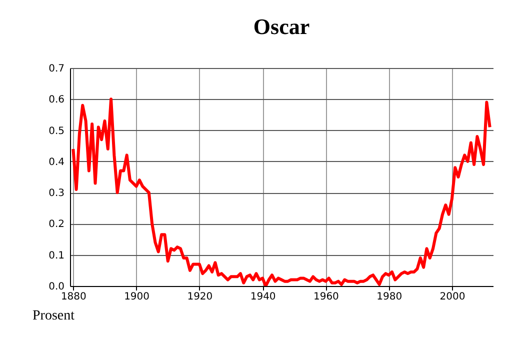 The image size is (514, 343). What do you see at coordinates (389, 297) in the screenshot?
I see `x-tick-label: 1980` at bounding box center [389, 297].